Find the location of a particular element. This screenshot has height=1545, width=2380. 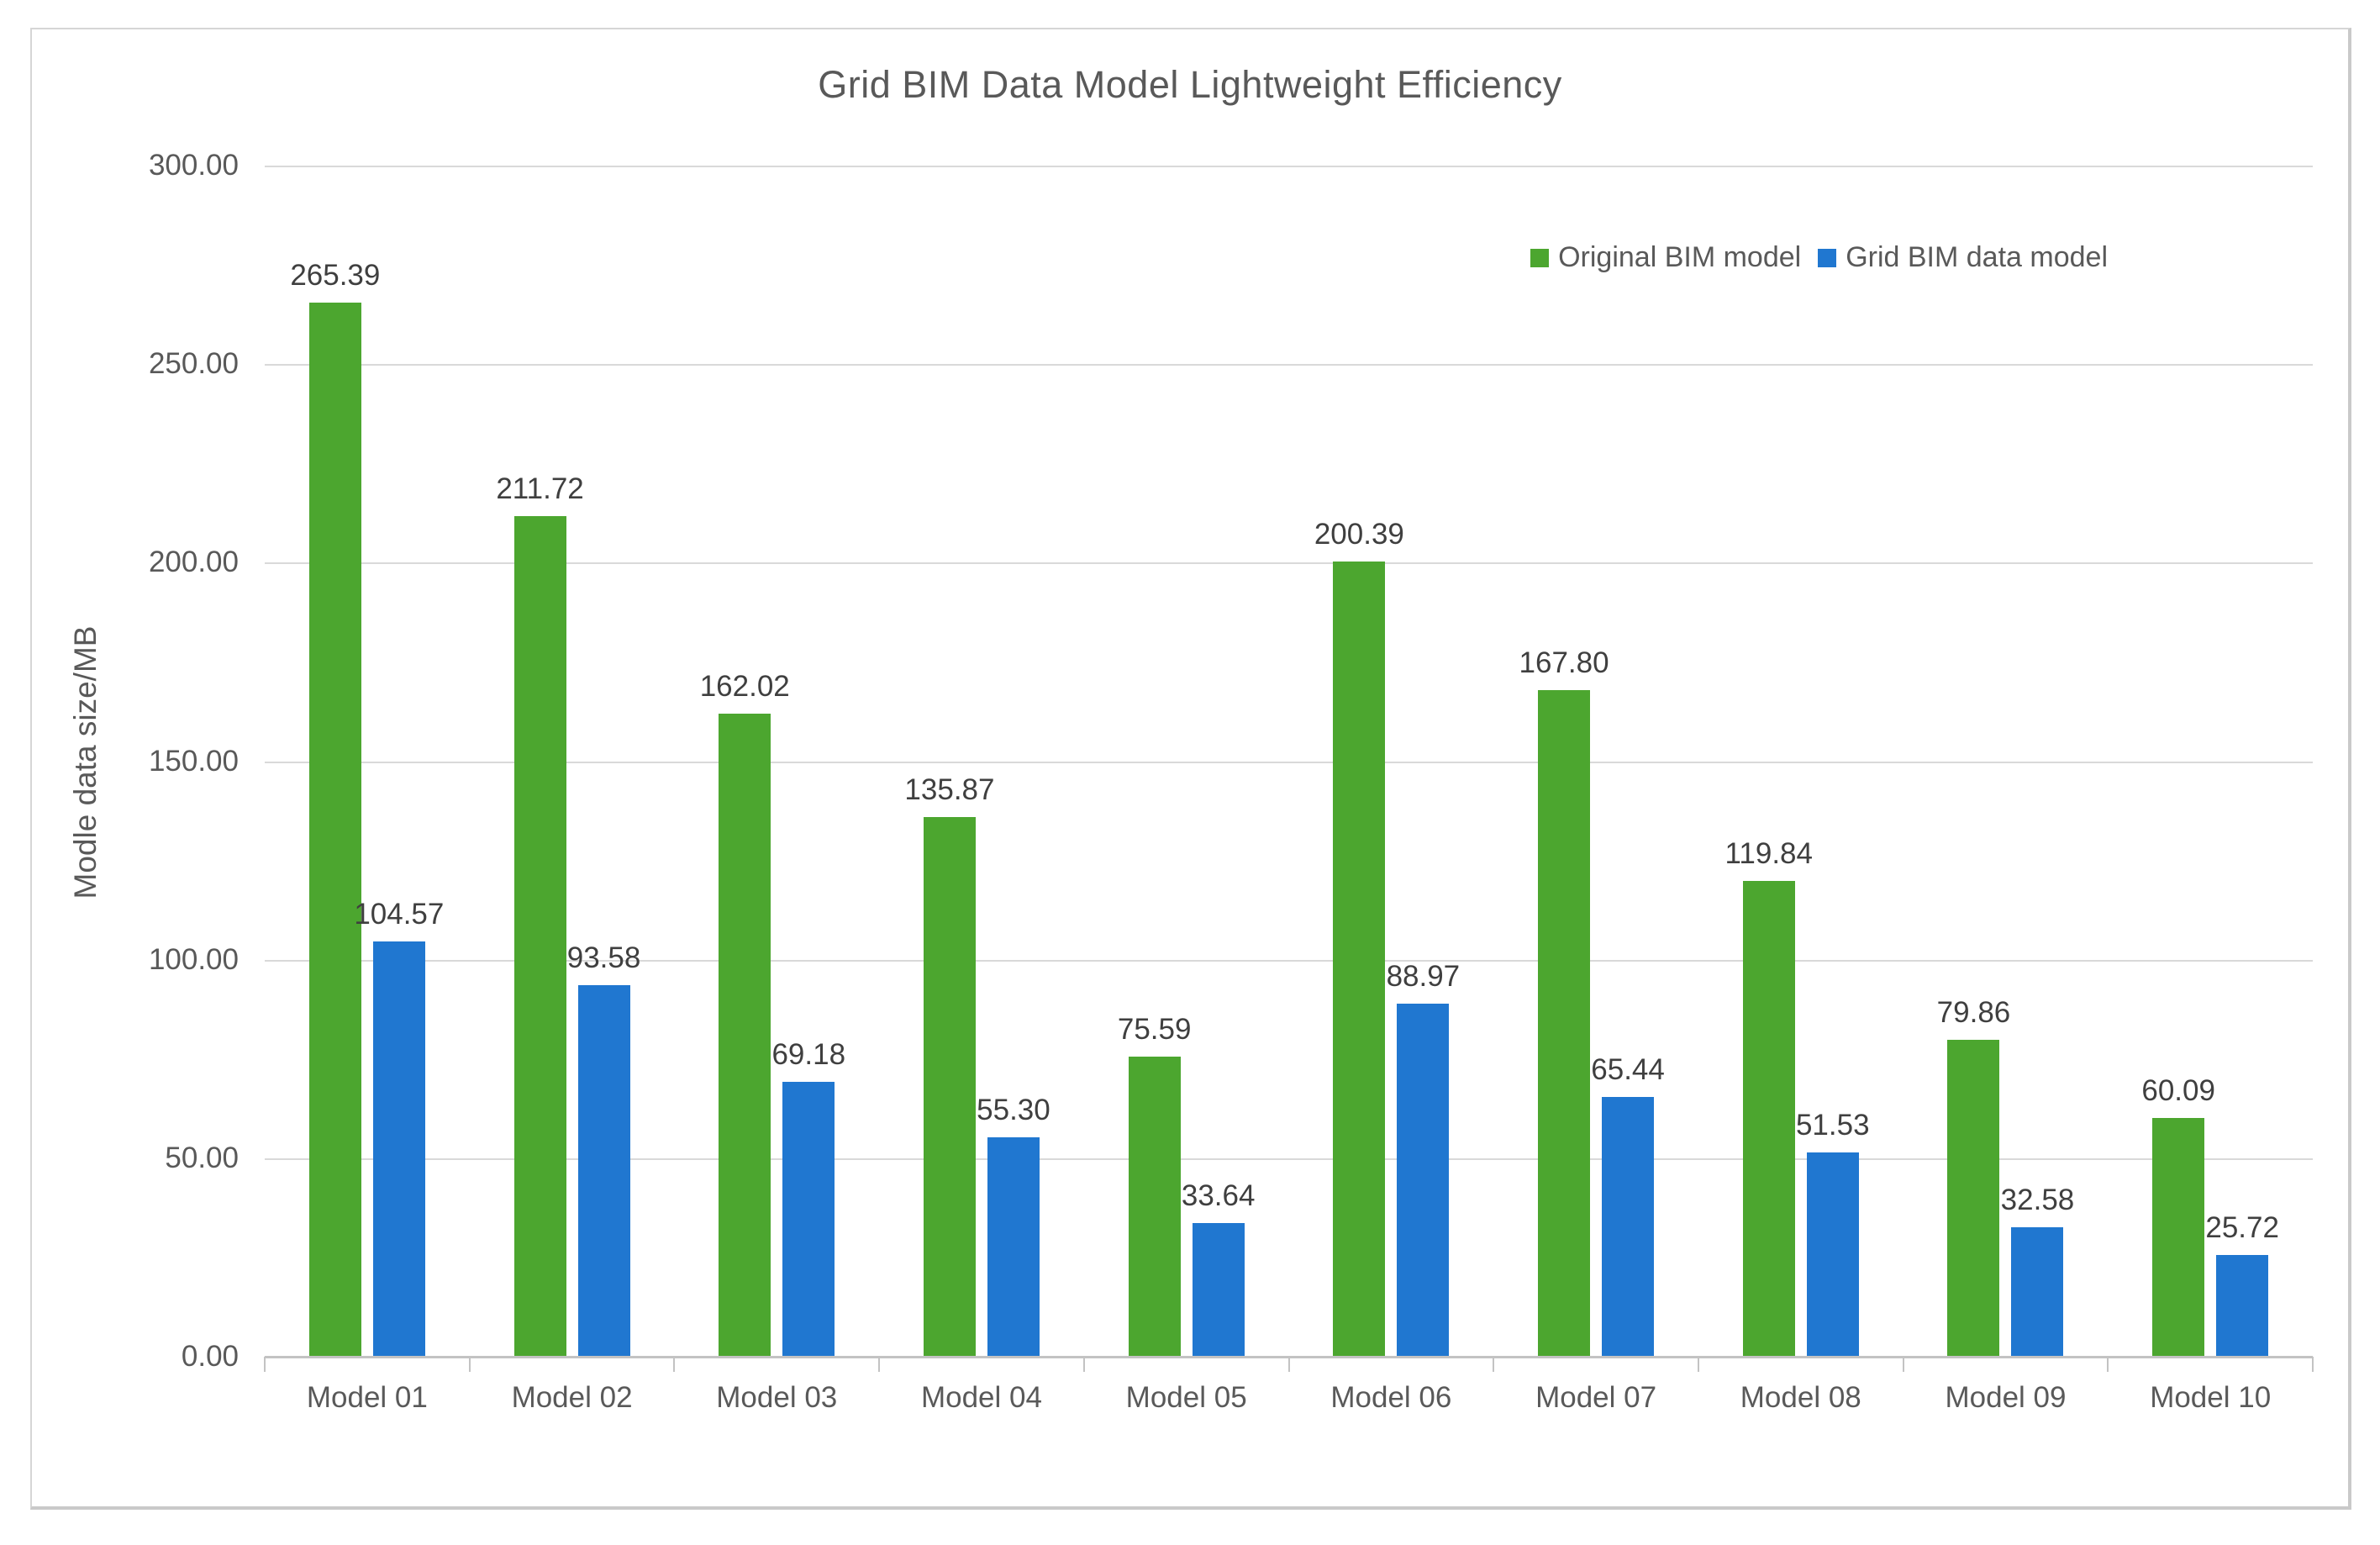

bar-group-model-05: 75.59 33.64 is located at coordinates (1186, 762).